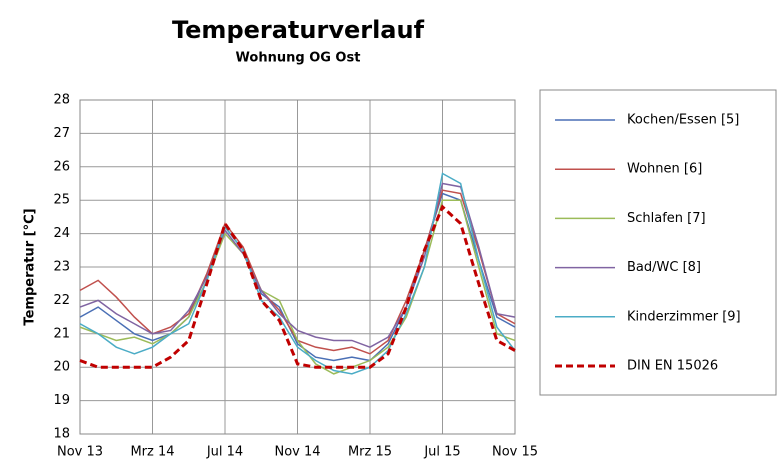 The height and width of the screenshot is (470, 782). Describe the element at coordinates (441, 452) in the screenshot. I see `x-tick-label: Jul 15` at that location.